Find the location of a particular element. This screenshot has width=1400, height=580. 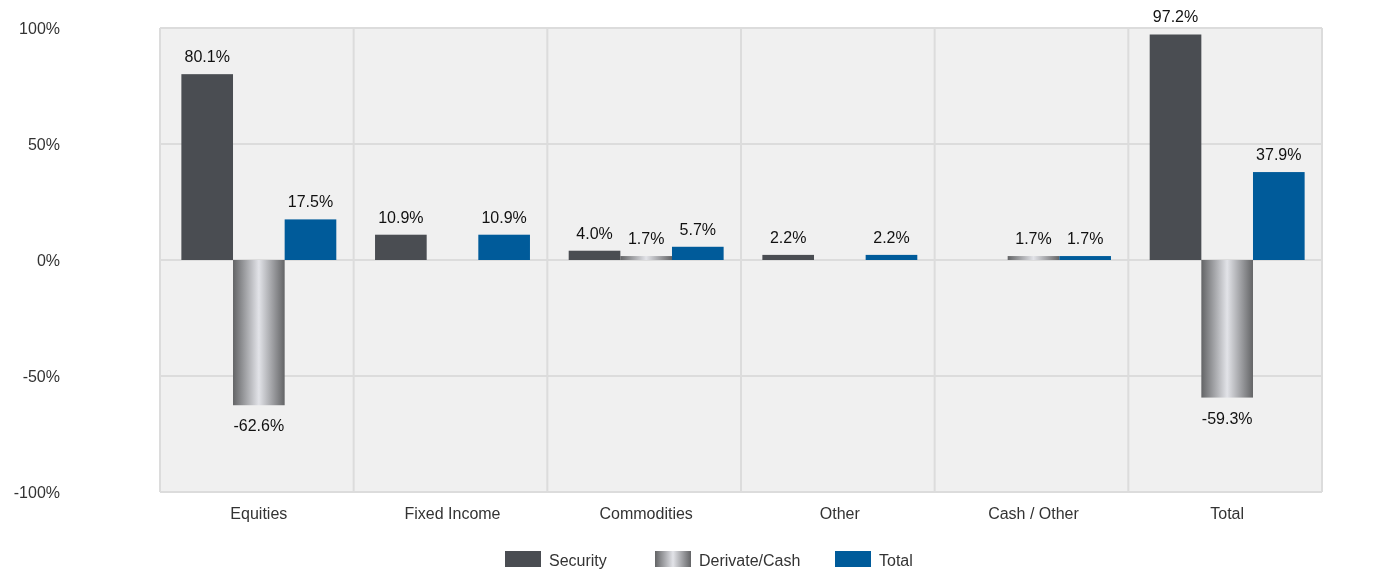

y-tick-label: 100% is located at coordinates (39, 28).